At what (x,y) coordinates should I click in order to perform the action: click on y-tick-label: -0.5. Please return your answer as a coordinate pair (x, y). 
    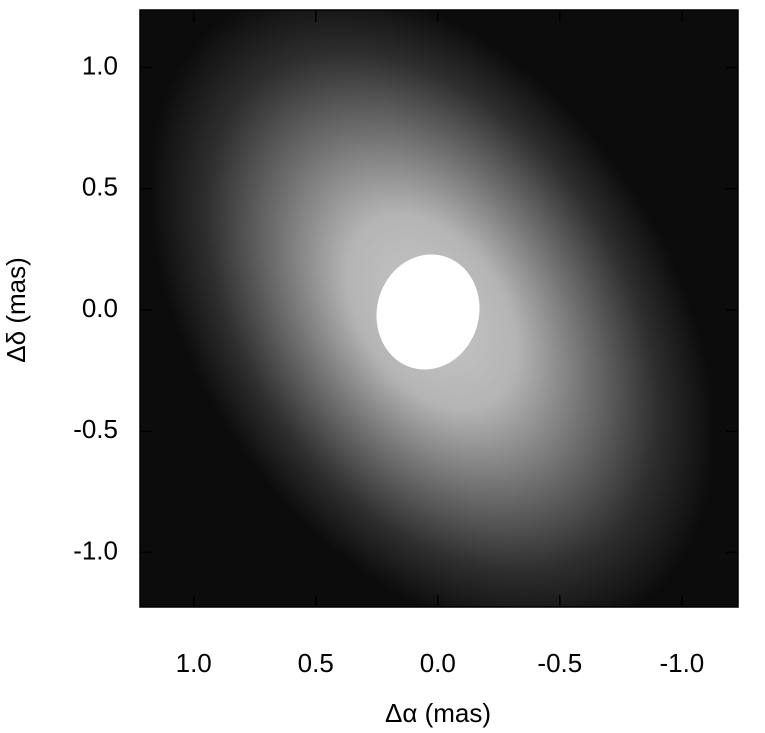
    Looking at the image, I should click on (95, 429).